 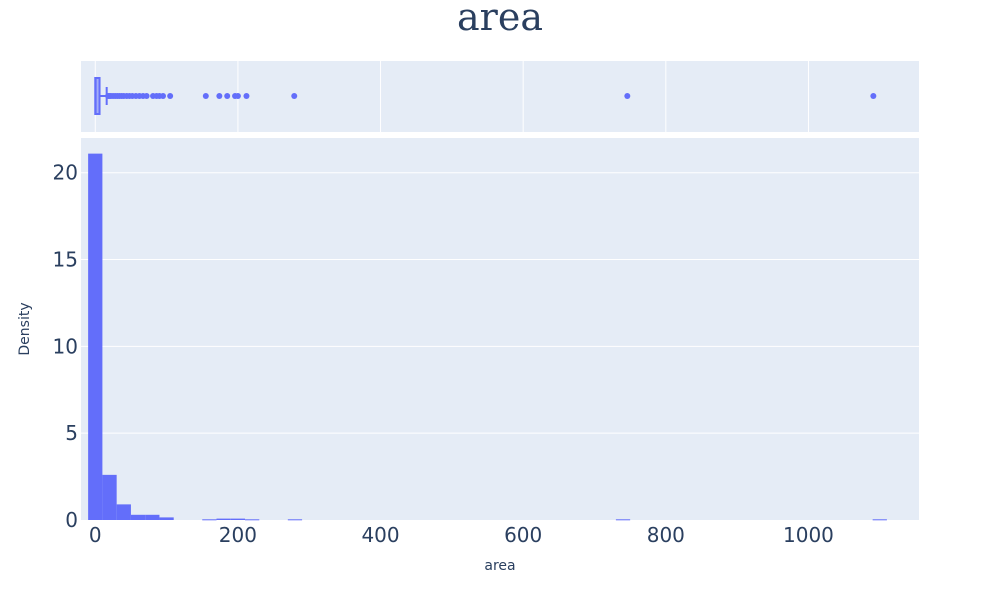 I want to click on x-tick-label: 400, so click(x=380, y=535).